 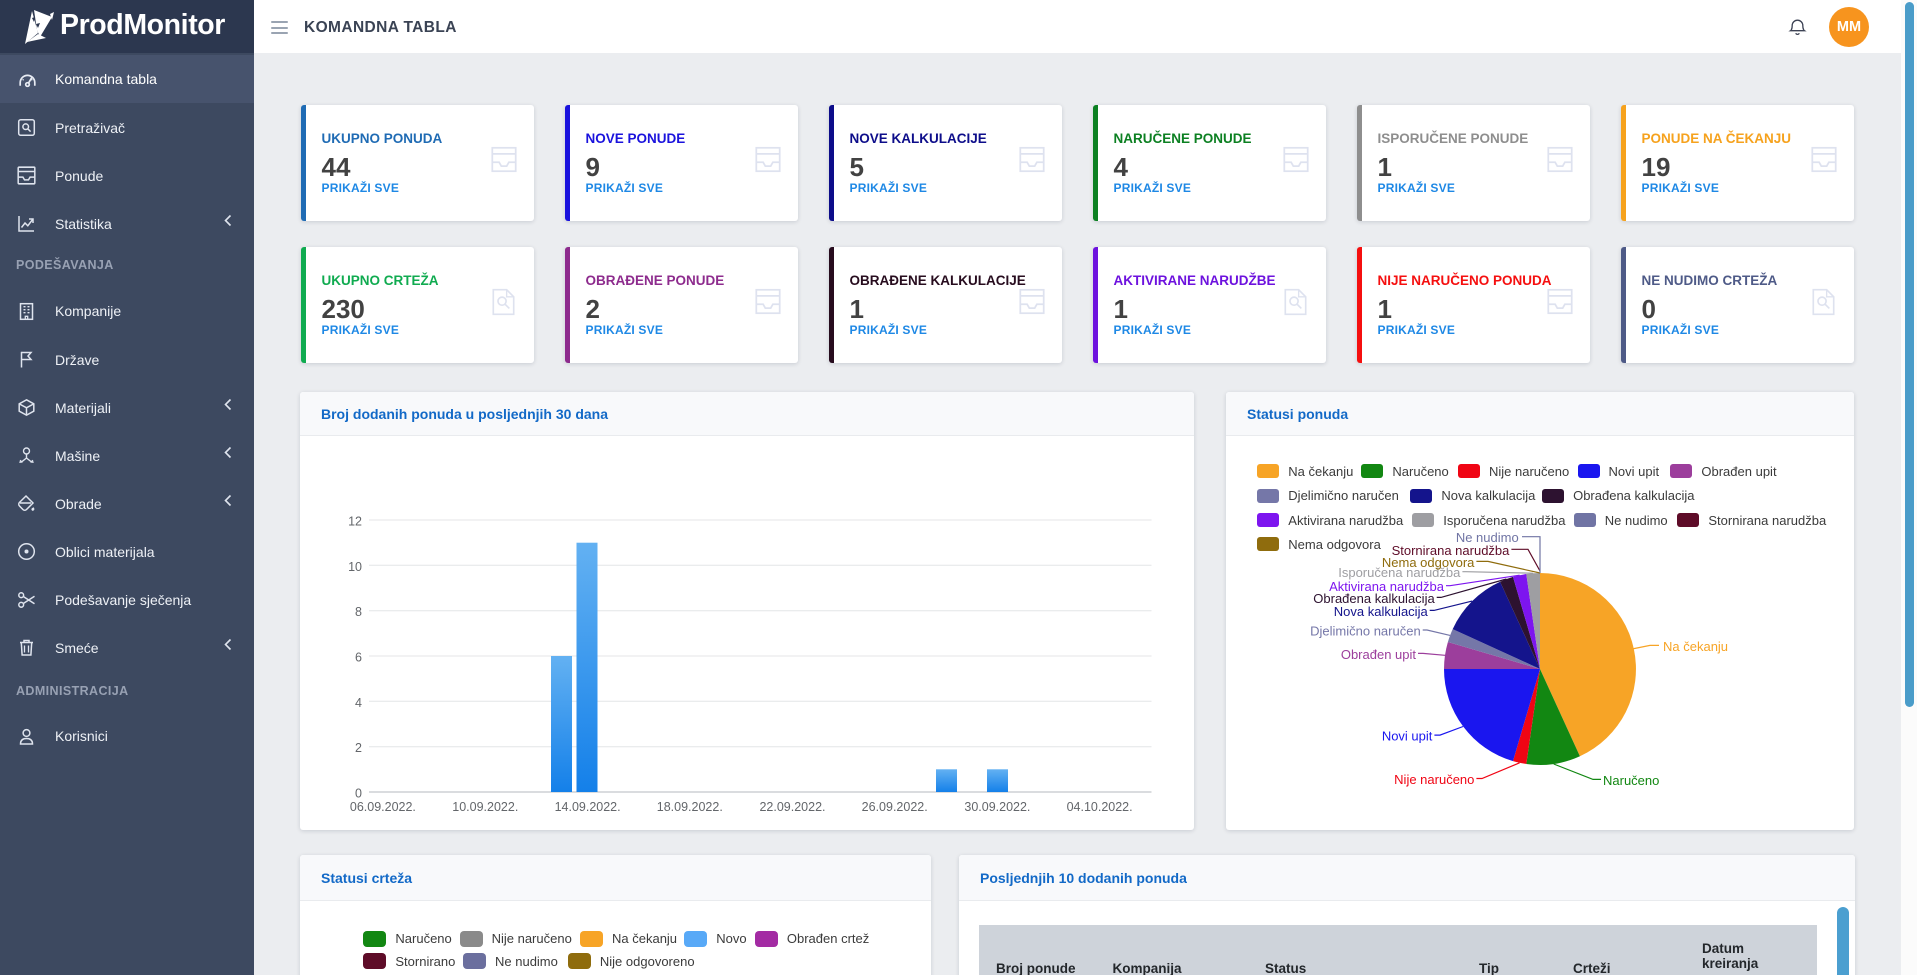 I want to click on svg-text: 22.09.2022., so click(x=792, y=807).